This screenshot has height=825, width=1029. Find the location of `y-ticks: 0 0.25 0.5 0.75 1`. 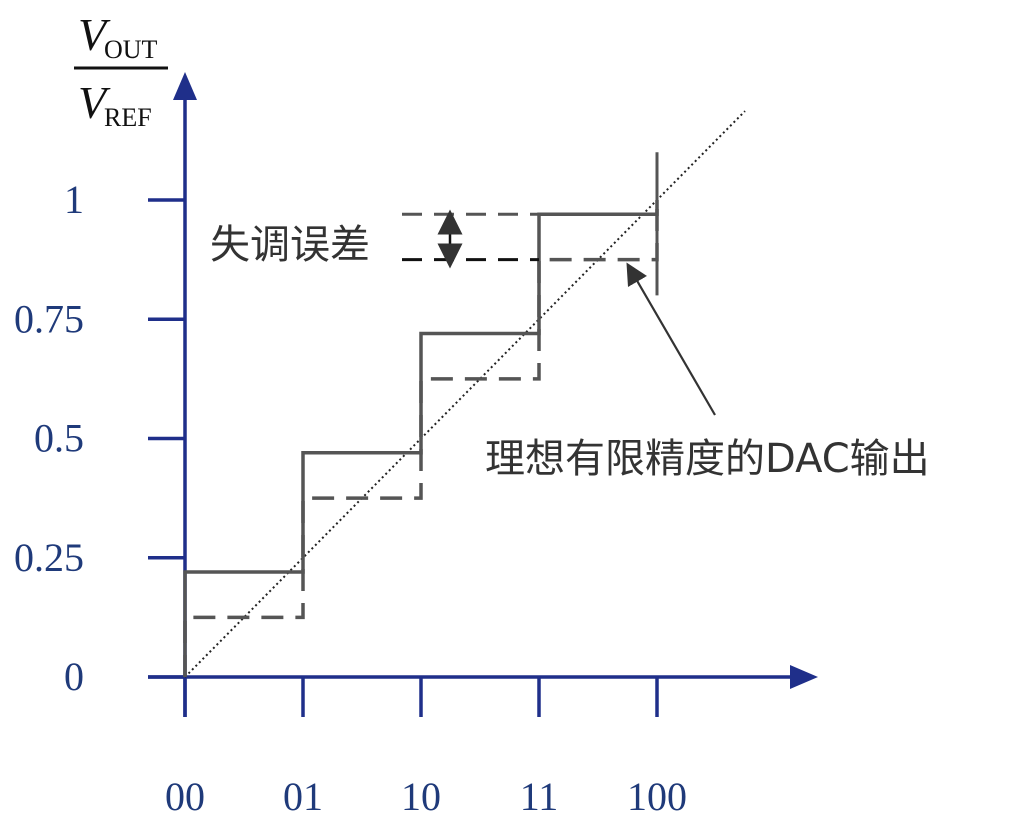

y-ticks: 0 0.25 0.5 0.75 1 is located at coordinates (99, 438).